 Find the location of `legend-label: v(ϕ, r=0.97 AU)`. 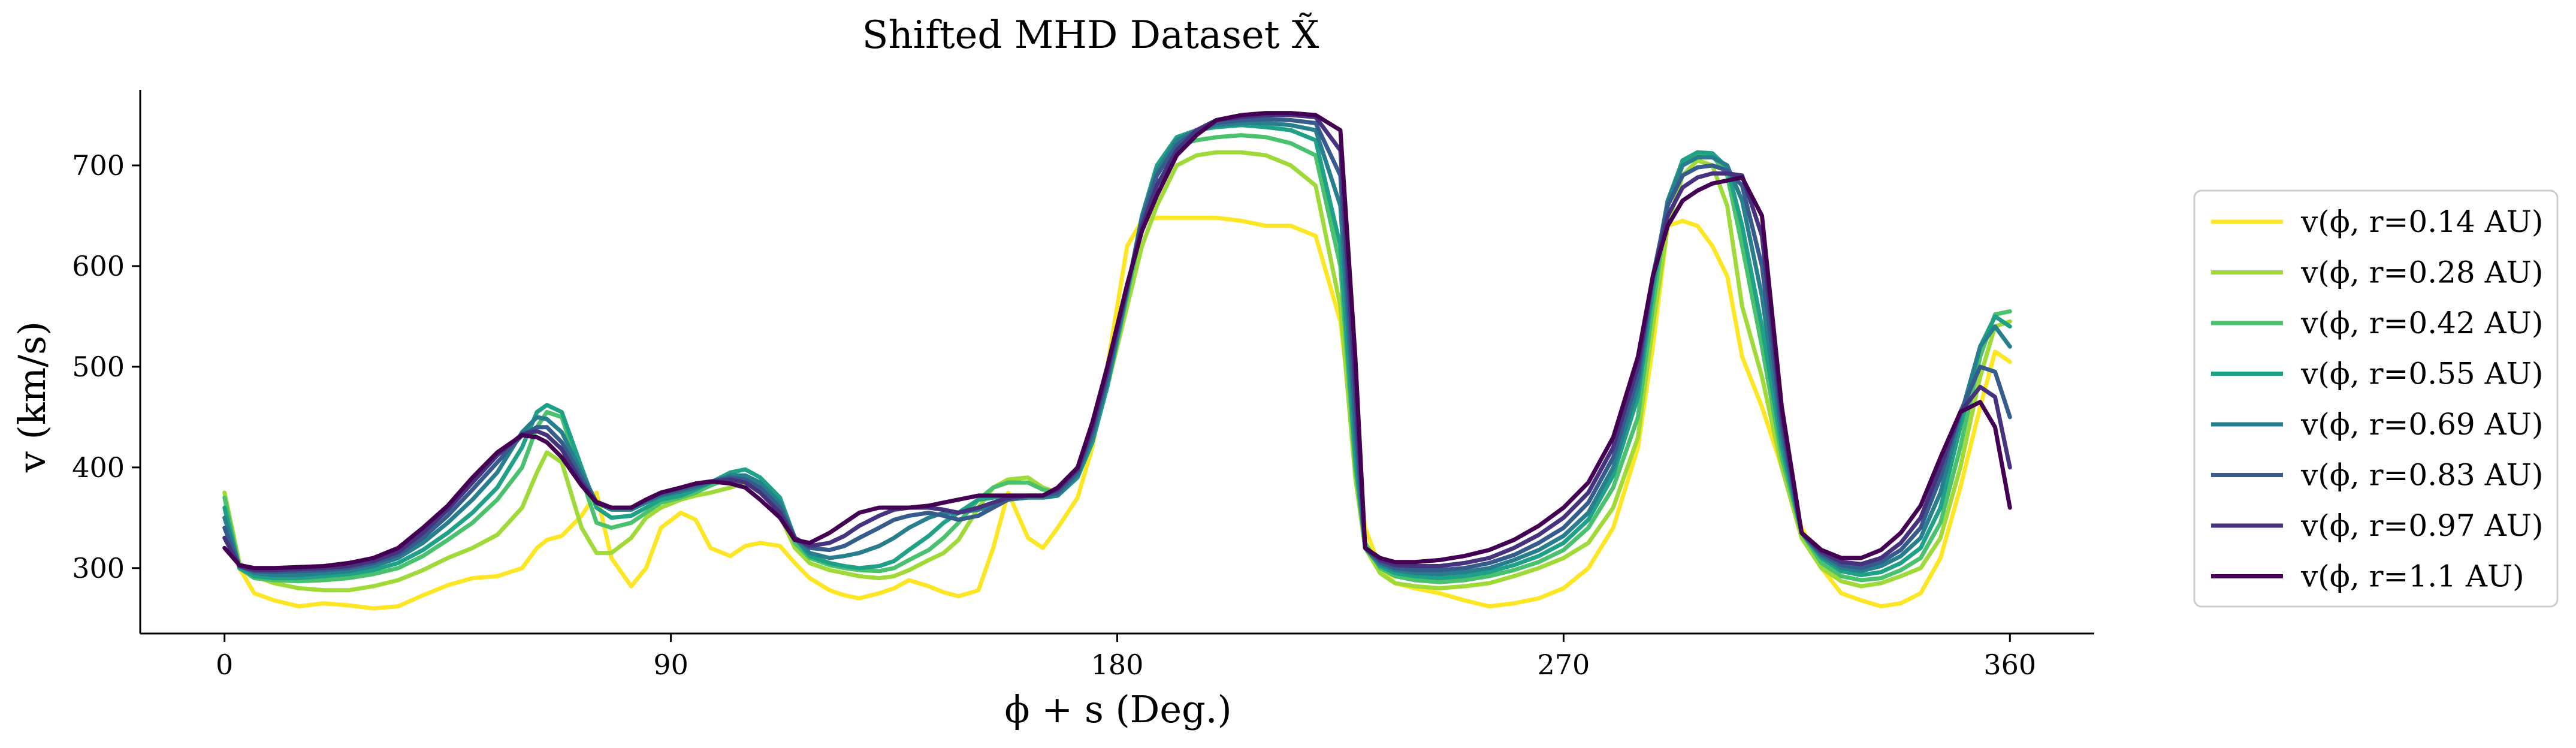

legend-label: v(ϕ, r=0.97 AU) is located at coordinates (2421, 525).